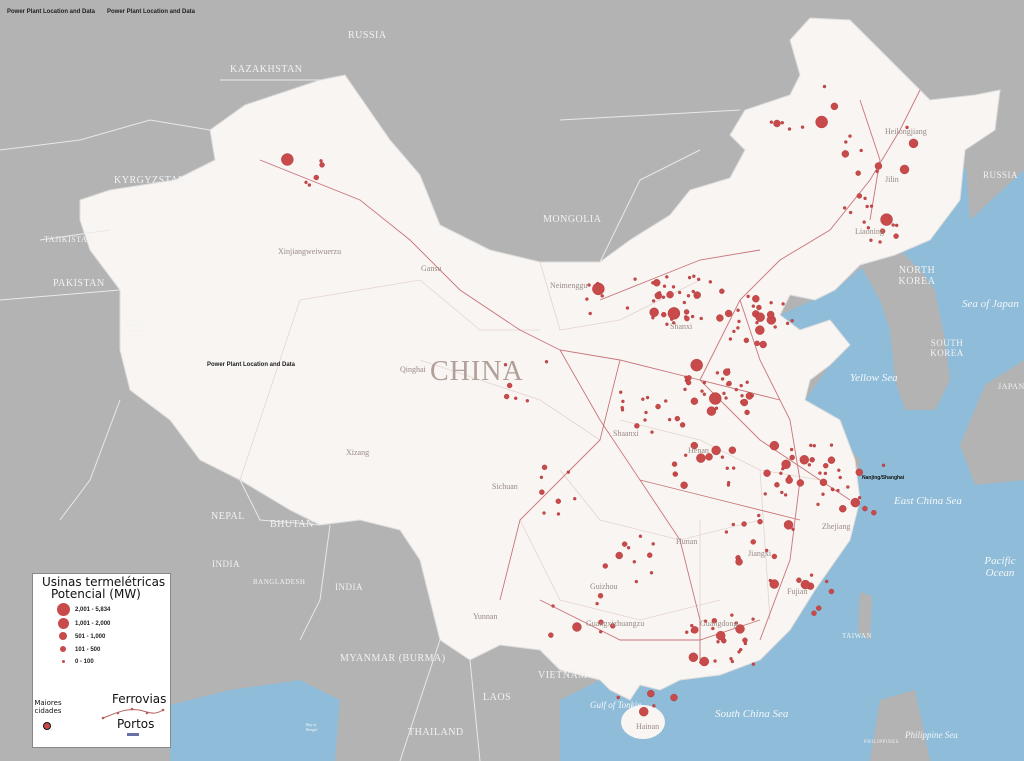 Image resolution: width=1024 pixels, height=761 pixels. What do you see at coordinates (626, 433) in the screenshot?
I see `label-shaanxi: Shaanxi` at bounding box center [626, 433].